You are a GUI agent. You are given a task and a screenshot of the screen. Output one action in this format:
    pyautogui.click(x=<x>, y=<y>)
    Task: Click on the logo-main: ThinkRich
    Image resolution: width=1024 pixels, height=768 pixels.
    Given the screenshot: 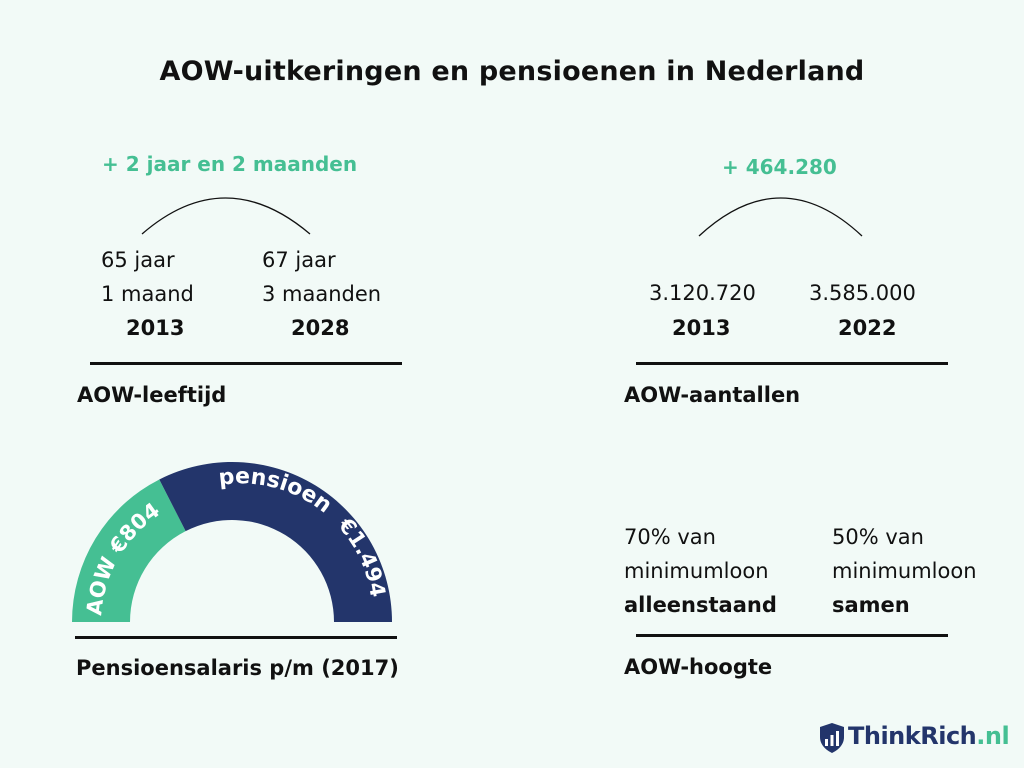 What is the action you would take?
    pyautogui.click(x=912, y=736)
    